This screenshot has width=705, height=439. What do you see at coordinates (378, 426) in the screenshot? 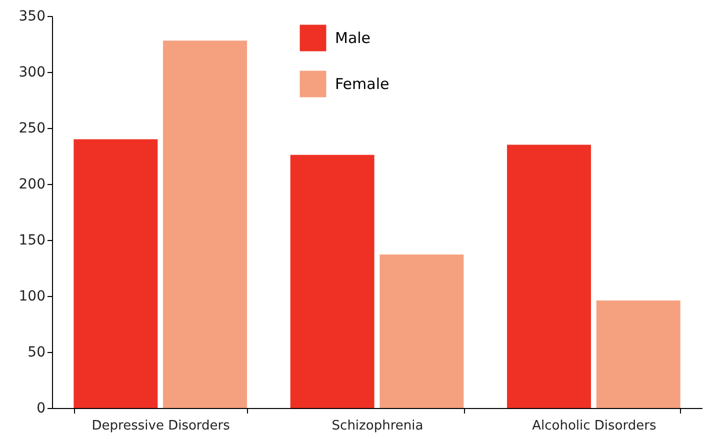
I see `x-tick-label: Schizophrenia` at bounding box center [378, 426].